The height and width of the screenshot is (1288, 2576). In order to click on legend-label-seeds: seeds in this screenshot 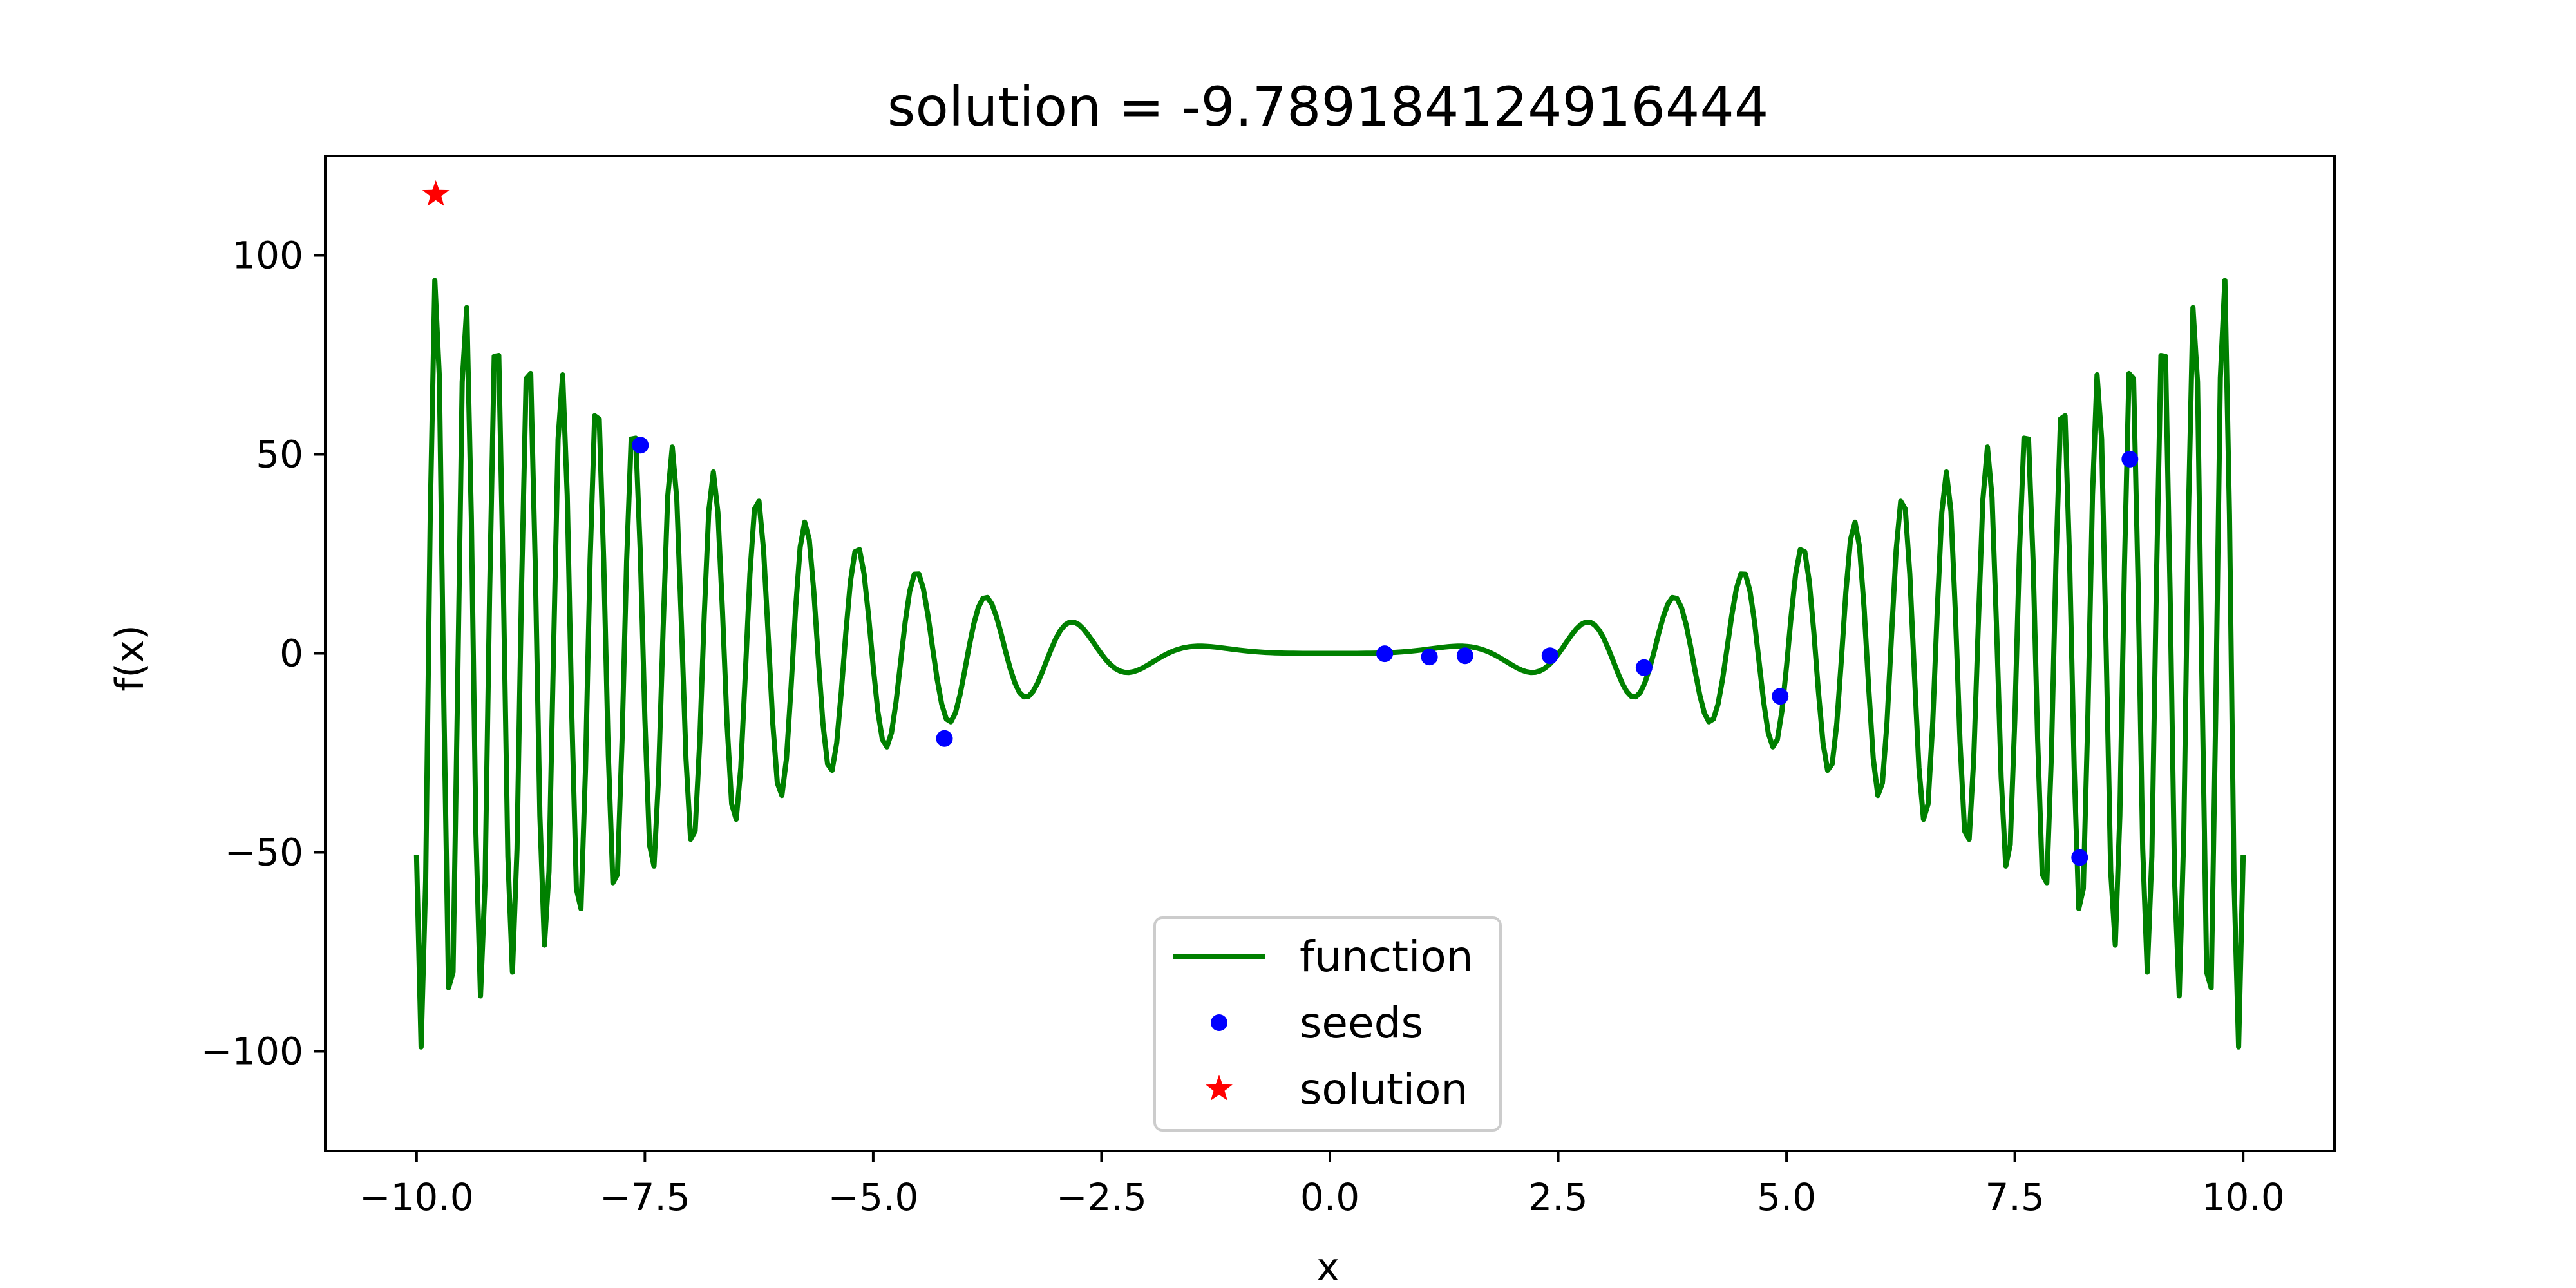, I will do `click(1362, 1023)`.